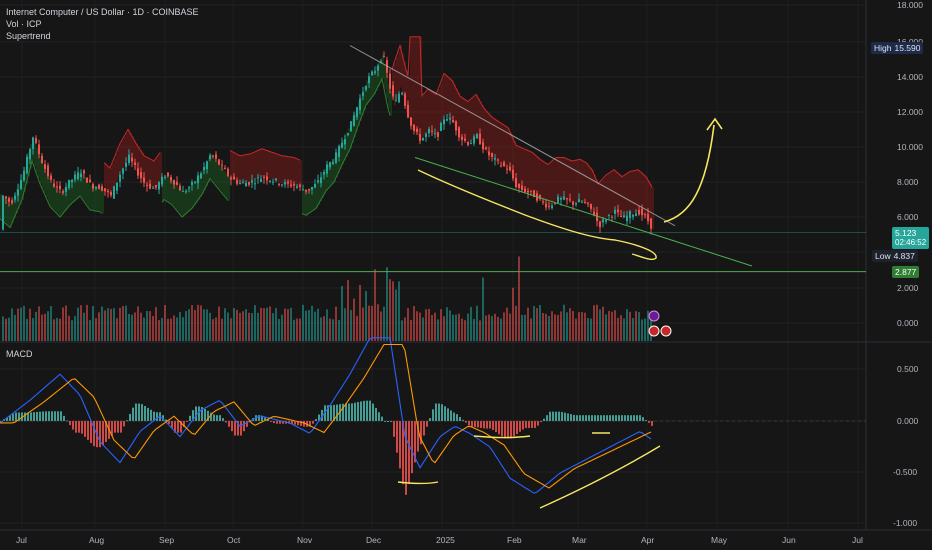 The width and height of the screenshot is (932, 550). What do you see at coordinates (28, 36) in the screenshot?
I see `supertrend-legend: Supertrend` at bounding box center [28, 36].